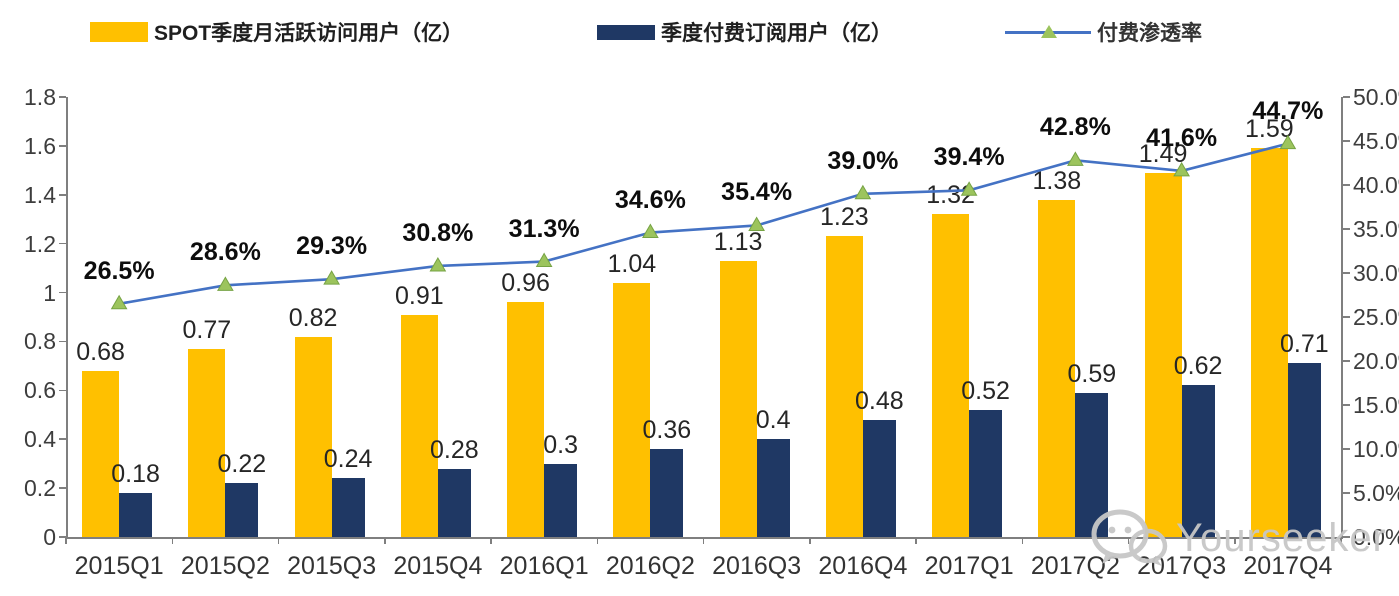  Describe the element at coordinates (40, 439) in the screenshot. I see `y-left-tick-label: 0.4` at that location.